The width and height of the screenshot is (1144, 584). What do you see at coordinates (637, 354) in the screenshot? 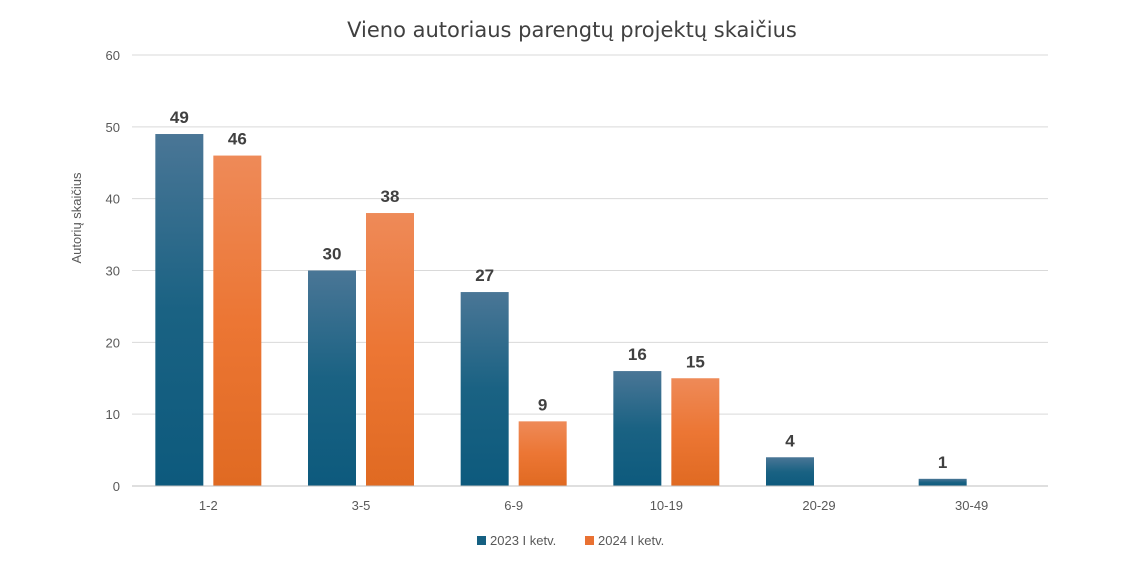
I see `data-label: 16` at bounding box center [637, 354].